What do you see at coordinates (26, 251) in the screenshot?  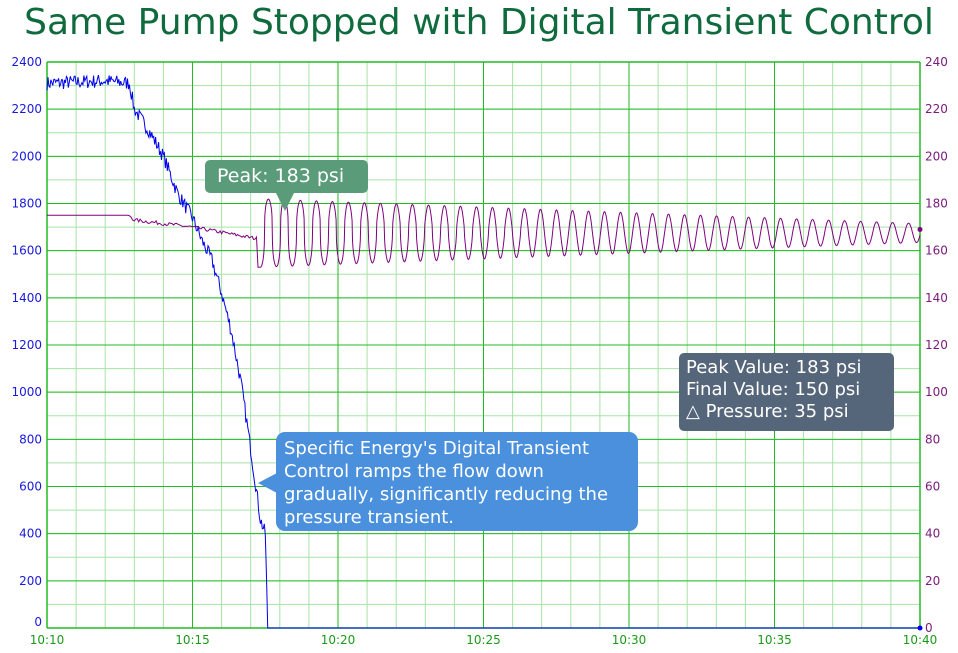 I see `y-left-tick-label: 1600` at bounding box center [26, 251].